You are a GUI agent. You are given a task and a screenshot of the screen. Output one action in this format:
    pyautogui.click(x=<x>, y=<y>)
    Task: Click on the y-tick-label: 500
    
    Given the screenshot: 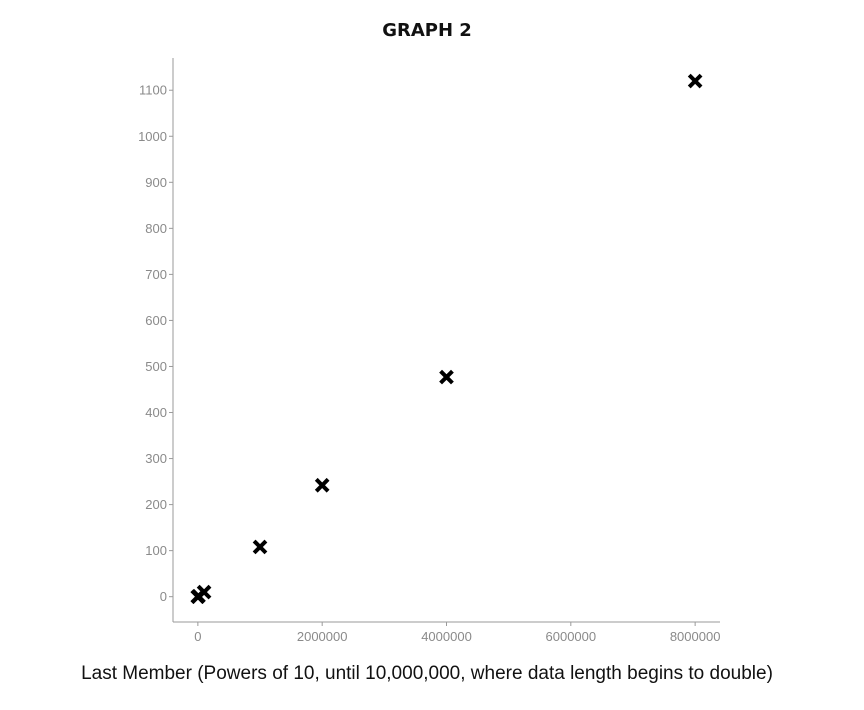 What is the action you would take?
    pyautogui.click(x=156, y=366)
    